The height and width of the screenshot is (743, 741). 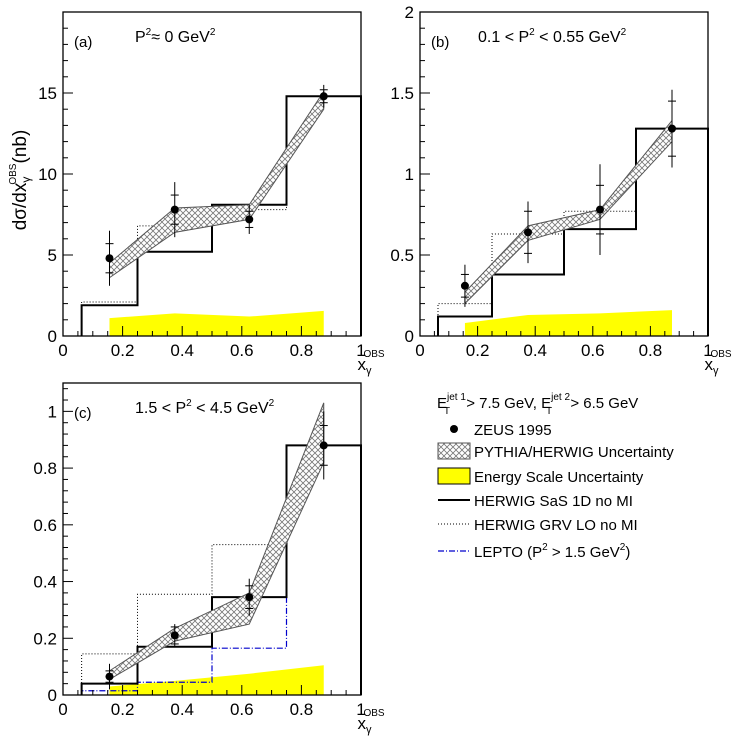 I want to click on model-band-a, so click(x=216, y=184).